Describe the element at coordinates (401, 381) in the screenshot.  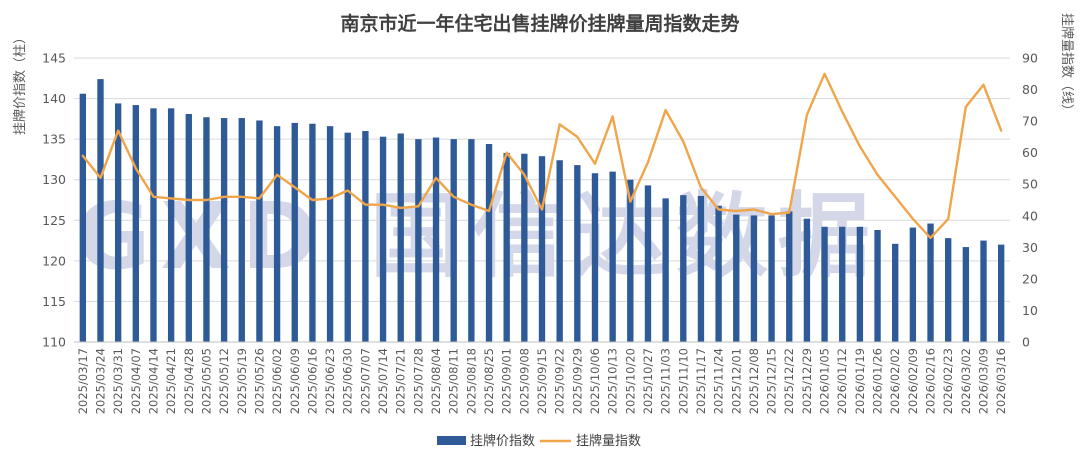
I see `x-tick-label: 2025/07/21` at that location.